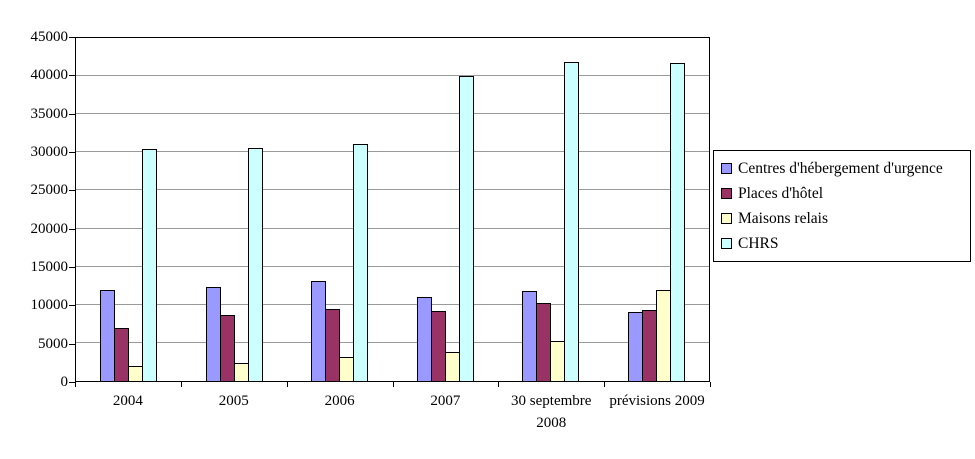 This screenshot has height=459, width=975. I want to click on y-axis-tick-label: 5000, so click(53, 343).